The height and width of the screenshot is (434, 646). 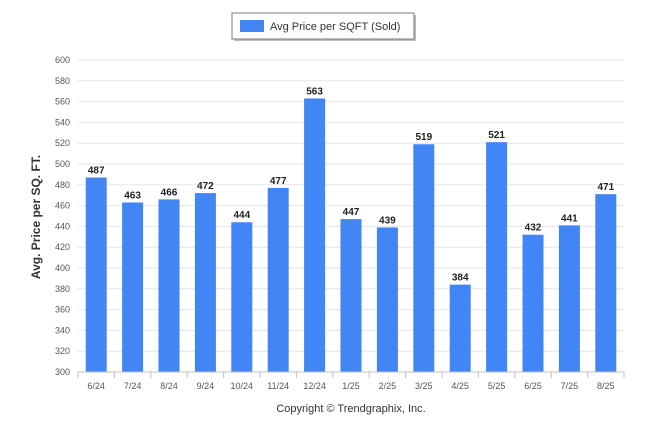 What do you see at coordinates (62, 247) in the screenshot?
I see `y-tick-label: 420` at bounding box center [62, 247].